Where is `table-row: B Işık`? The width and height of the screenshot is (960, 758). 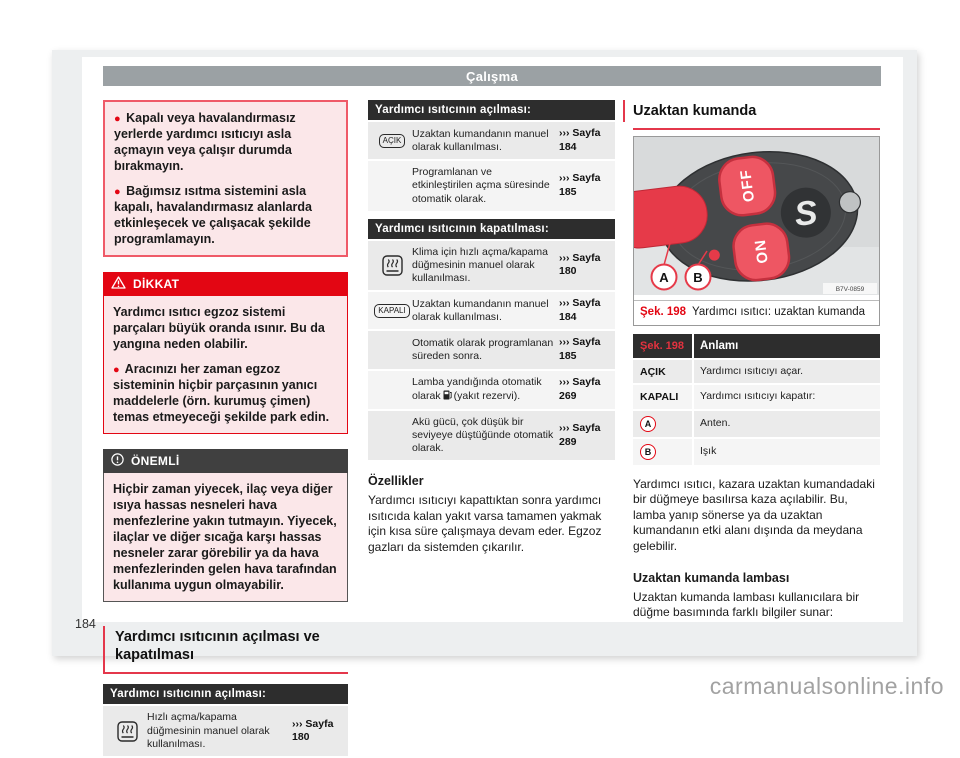
table-row: B Işık is located at coordinates (756, 451).